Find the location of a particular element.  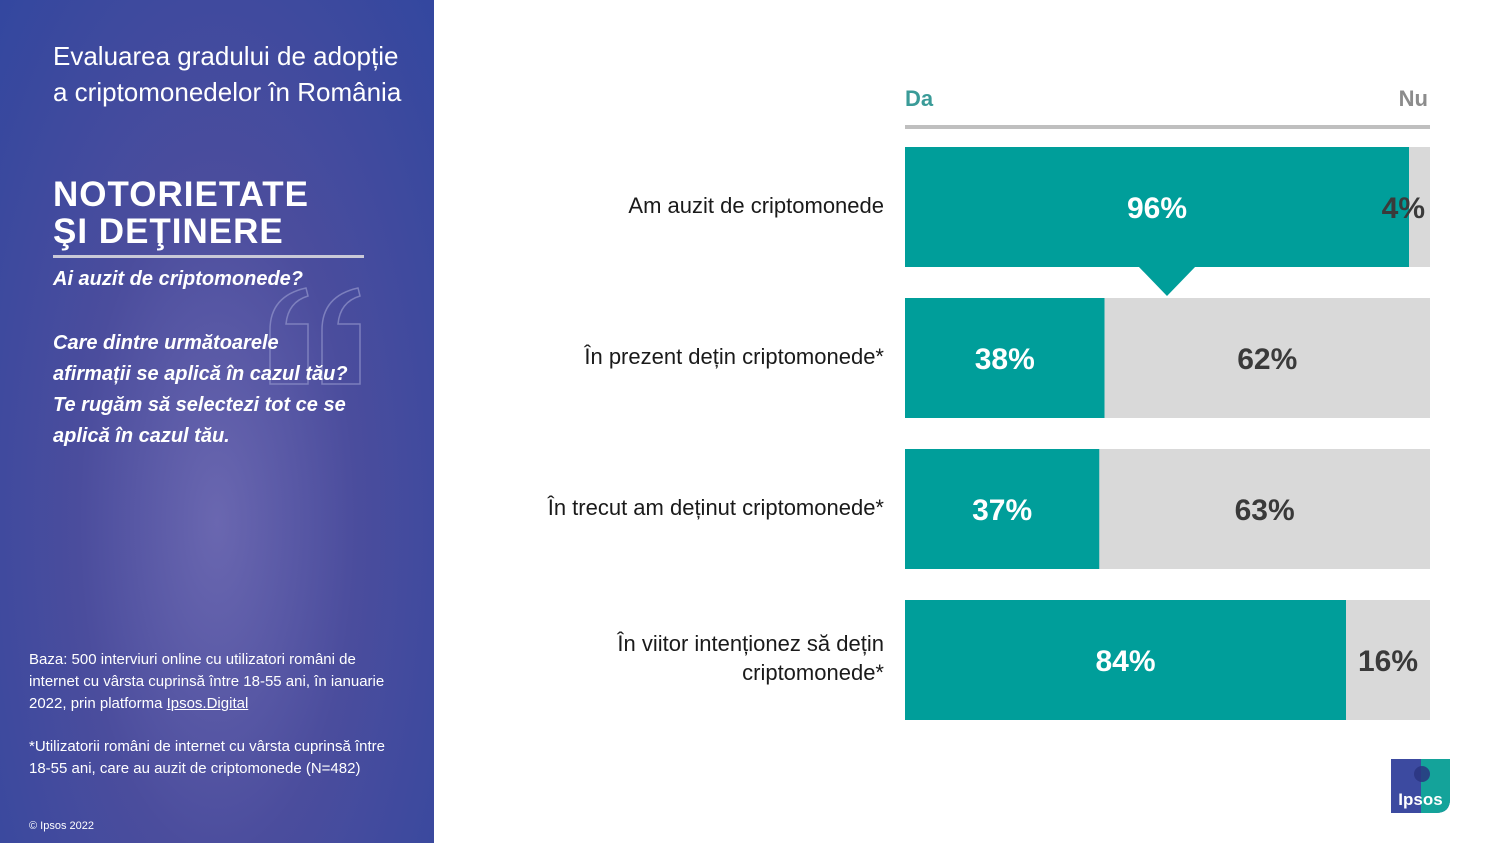

category-label: Am auzit de criptomonede is located at coordinates (756, 205).